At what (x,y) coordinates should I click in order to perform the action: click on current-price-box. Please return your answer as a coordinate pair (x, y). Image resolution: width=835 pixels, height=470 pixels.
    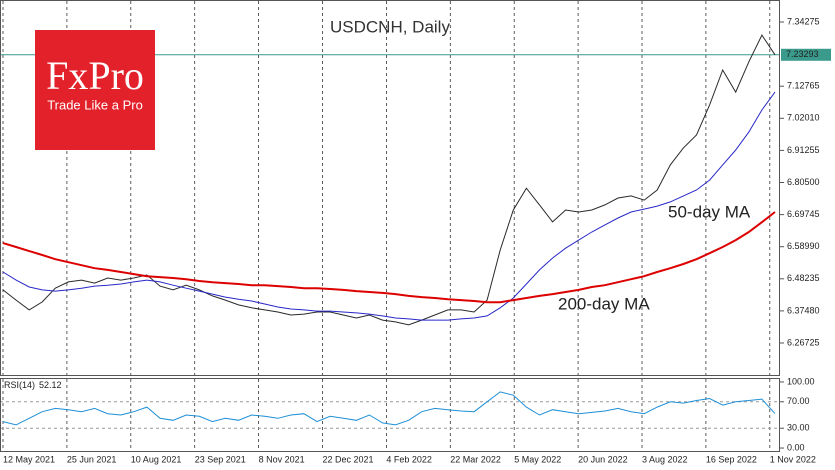
    Looking at the image, I should click on (806, 54).